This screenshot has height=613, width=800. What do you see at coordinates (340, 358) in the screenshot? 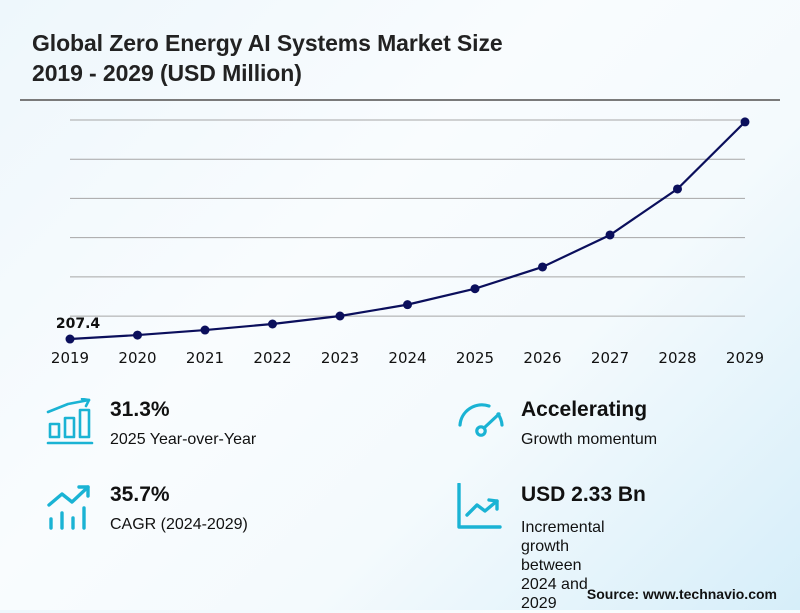
I see `x-tick-label: 2023` at bounding box center [340, 358].